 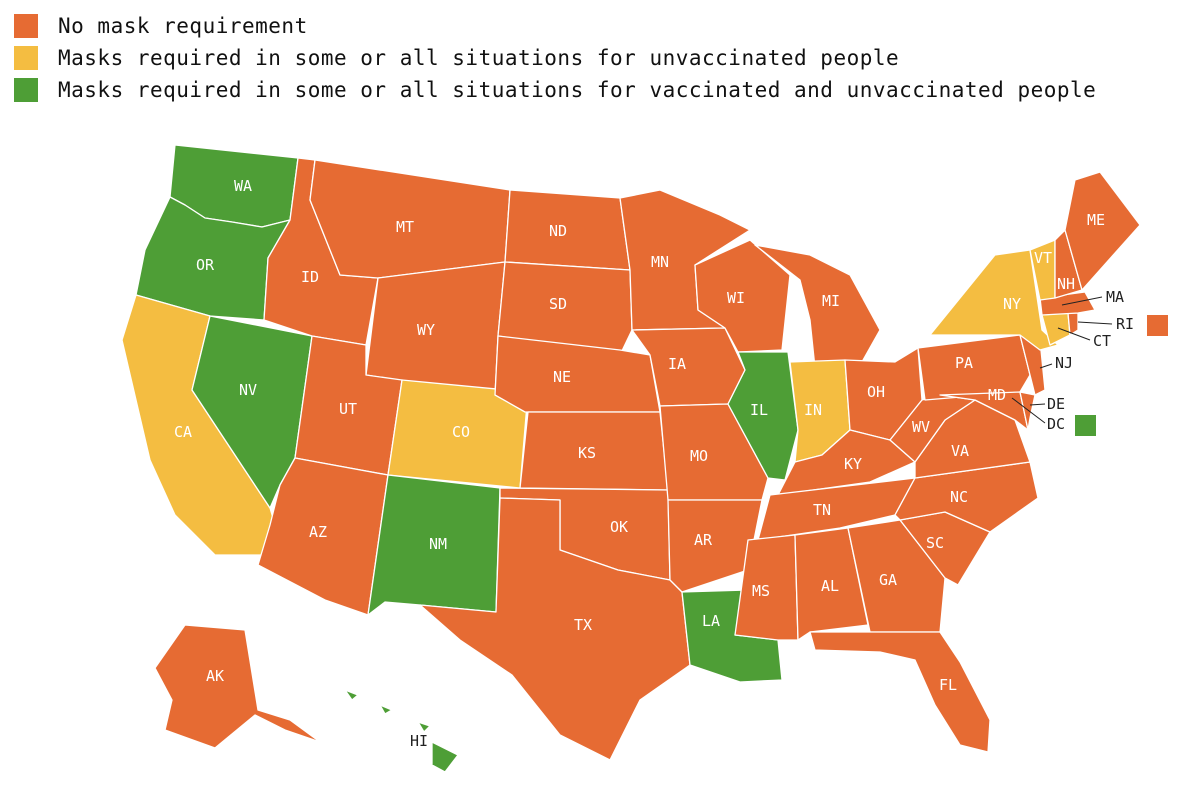 What do you see at coordinates (26, 90) in the screenshot?
I see `legend-swatch-all` at bounding box center [26, 90].